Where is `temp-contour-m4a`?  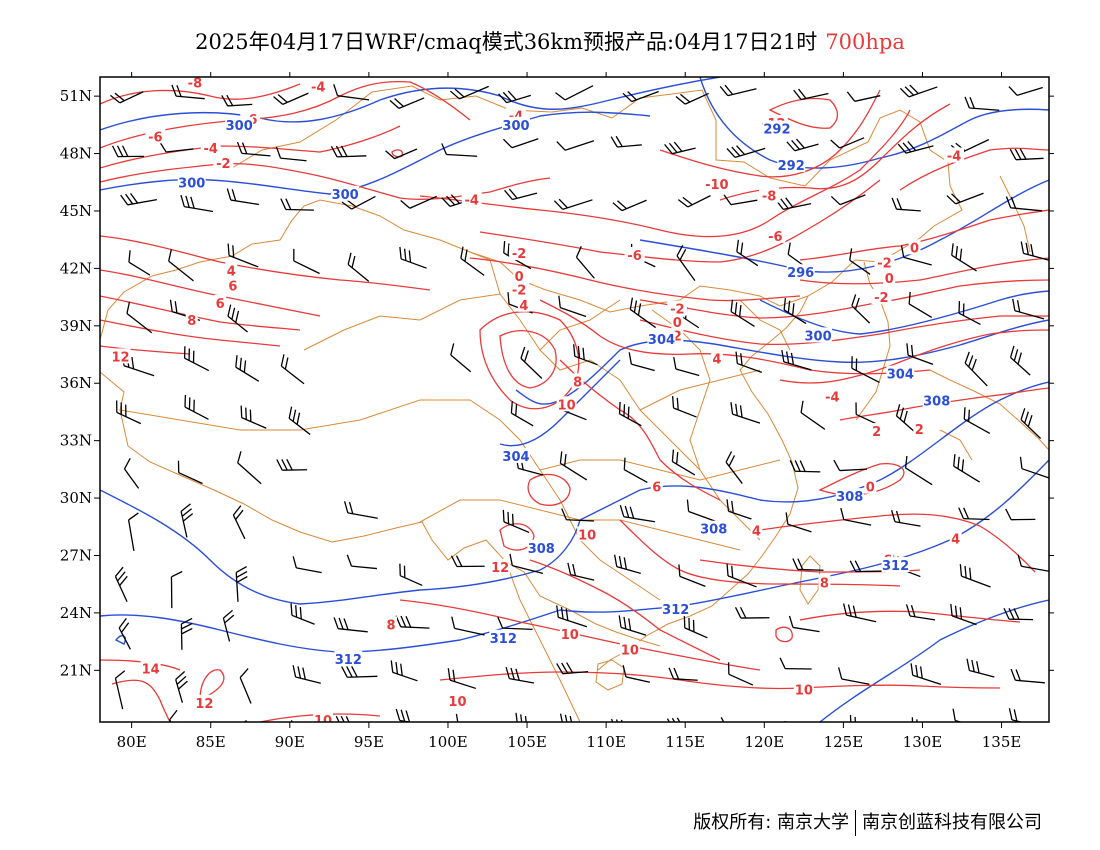
temp-contour-m4a is located at coordinates (250, 147).